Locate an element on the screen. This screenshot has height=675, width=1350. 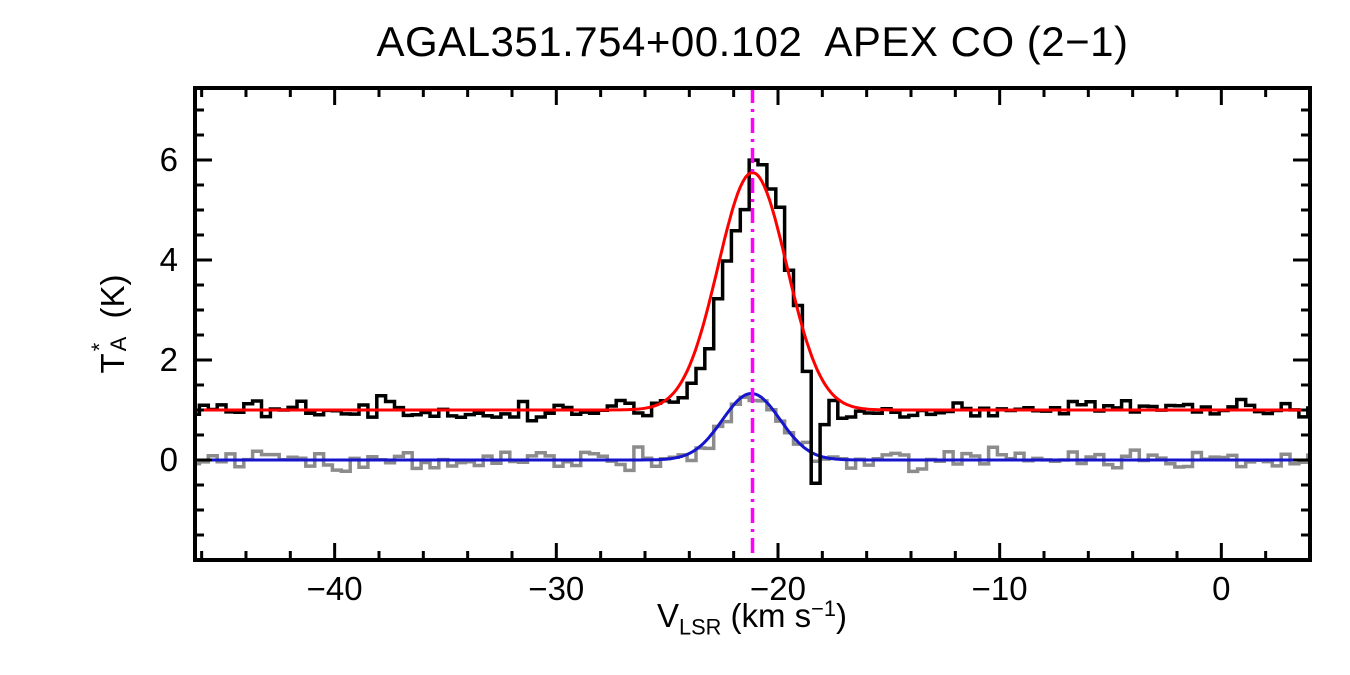
x-tick-label: −10 is located at coordinates (999, 588).